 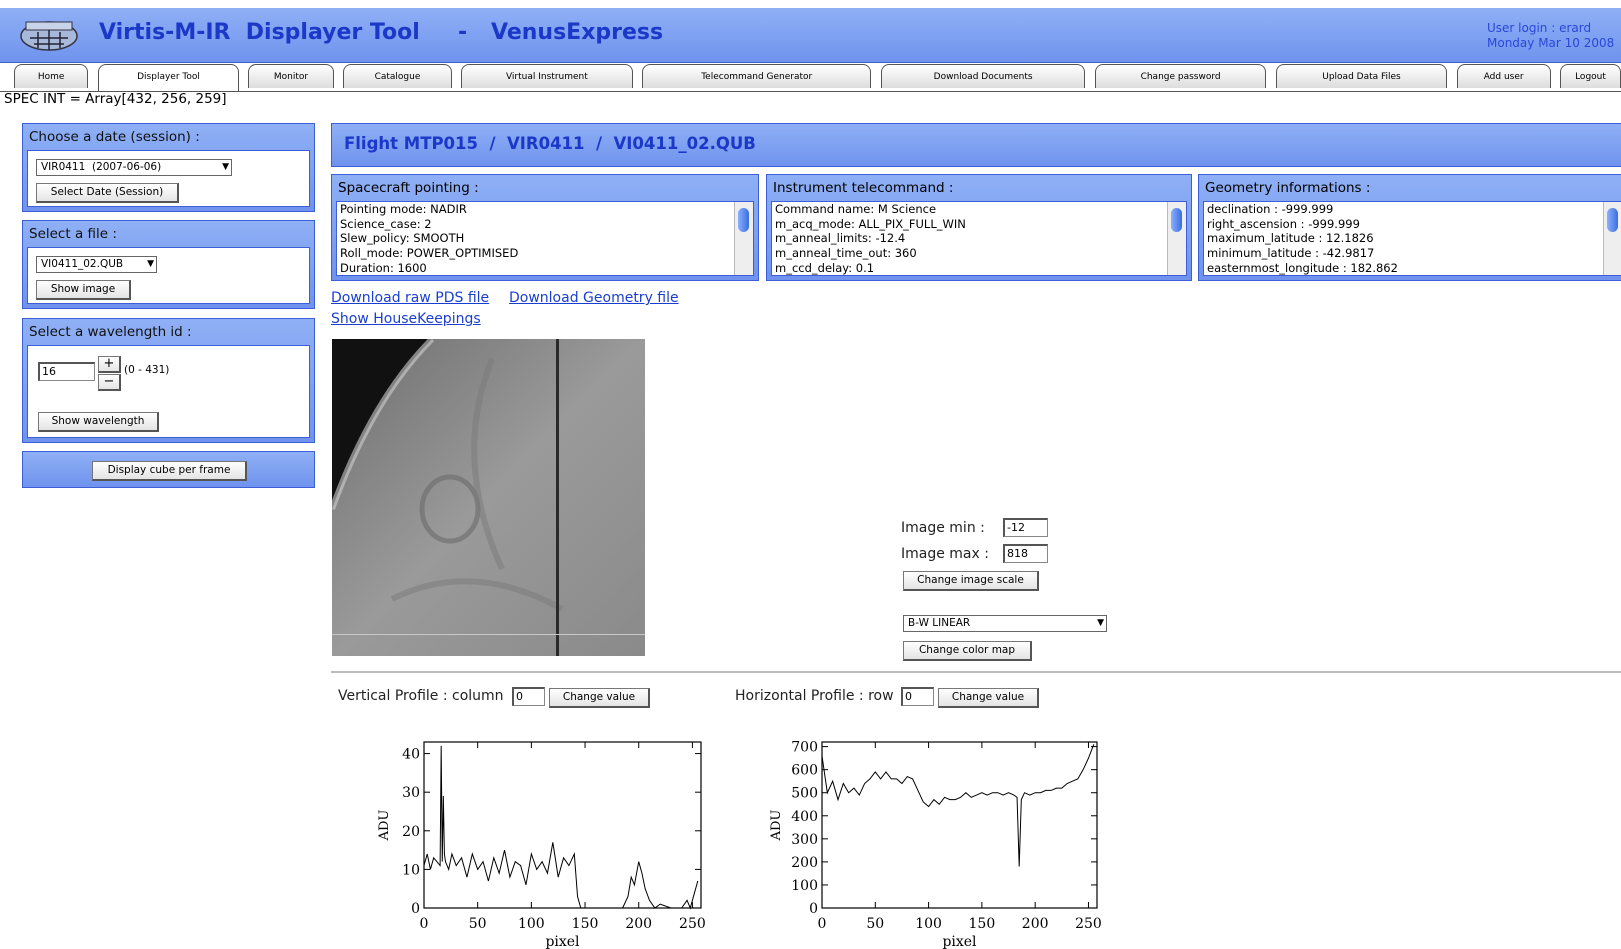 I want to click on y-tick-label: 400, so click(x=804, y=817).